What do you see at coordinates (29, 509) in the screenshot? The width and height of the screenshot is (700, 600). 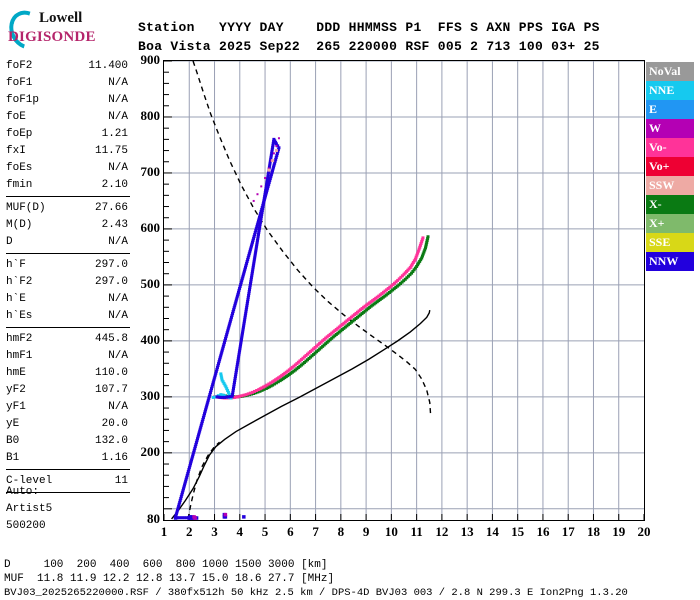 I see `auto-program: Artist5` at bounding box center [29, 509].